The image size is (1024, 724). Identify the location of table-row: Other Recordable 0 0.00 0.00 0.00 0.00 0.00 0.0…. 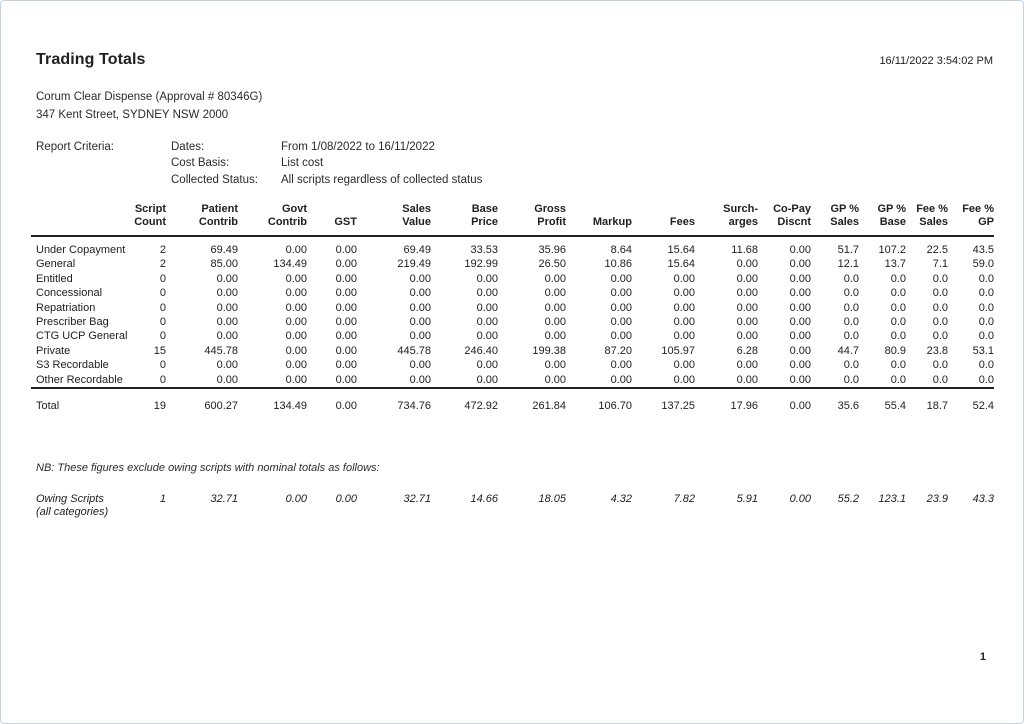
(512, 380).